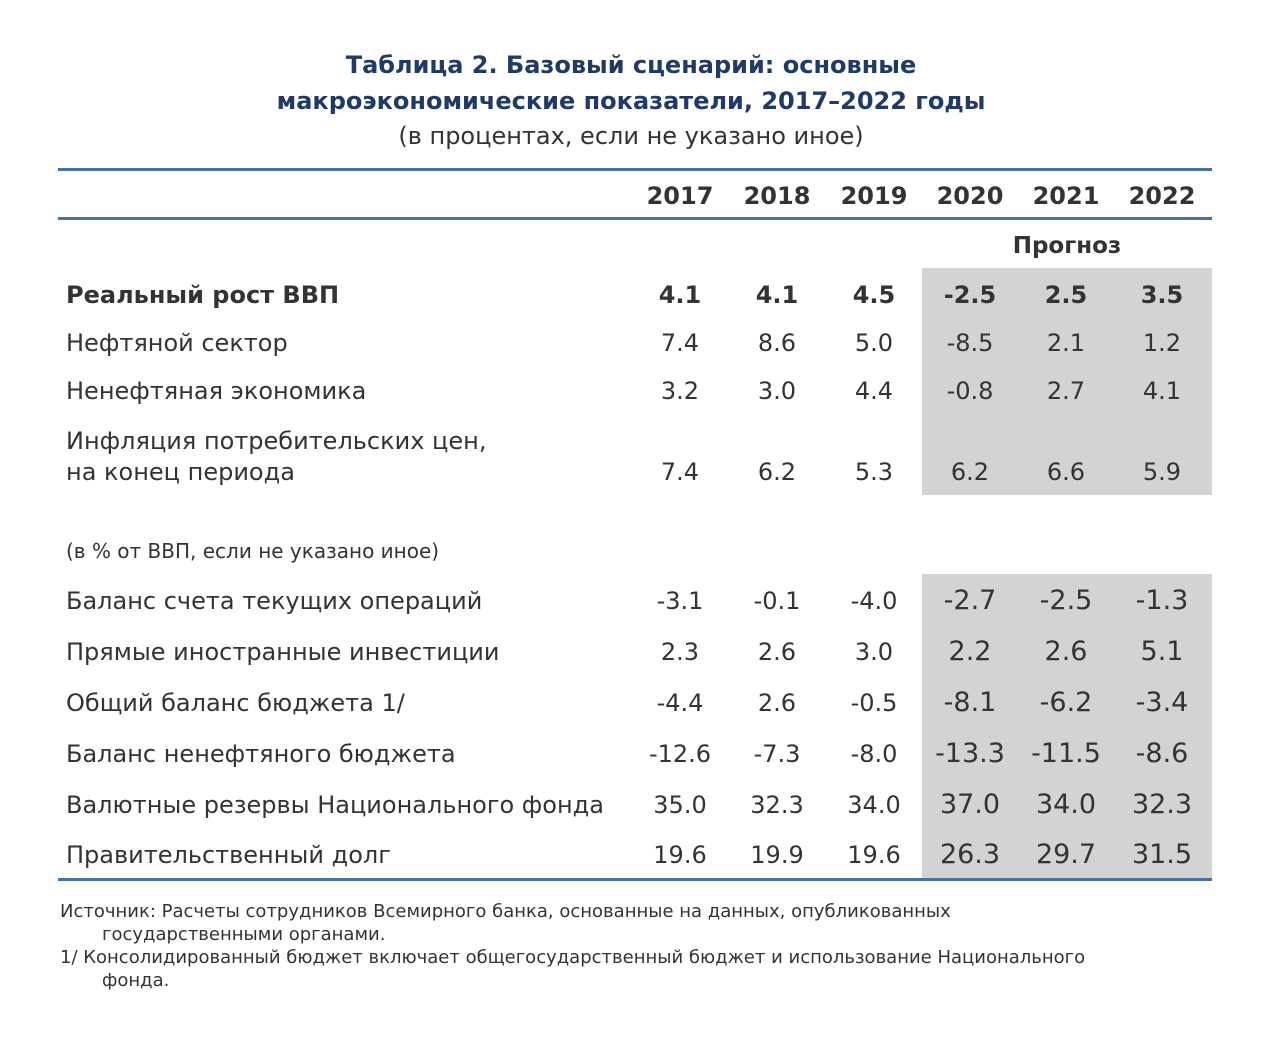 The image size is (1262, 1040). What do you see at coordinates (970, 343) in the screenshot?
I see `table-cell: -8.5` at bounding box center [970, 343].